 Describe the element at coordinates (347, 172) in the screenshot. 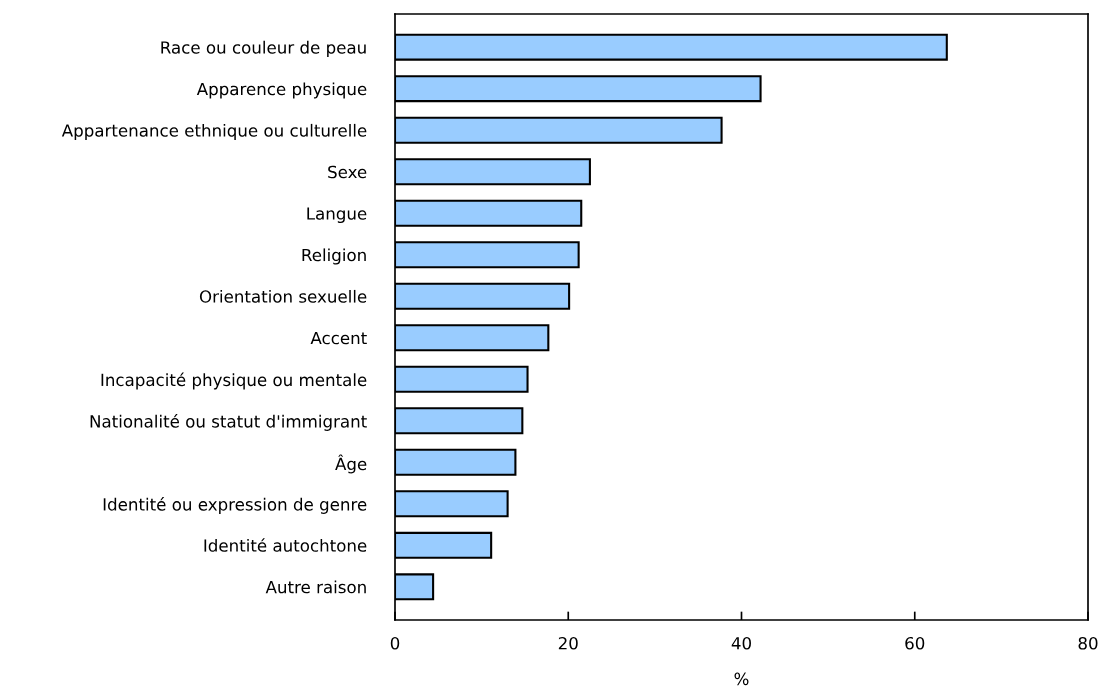

I see `y-tick-label: Sexe` at that location.